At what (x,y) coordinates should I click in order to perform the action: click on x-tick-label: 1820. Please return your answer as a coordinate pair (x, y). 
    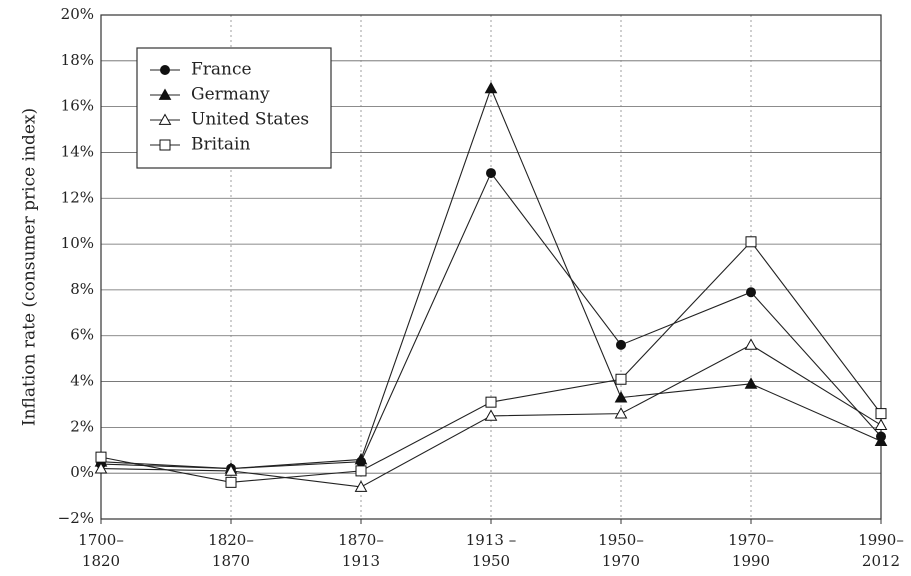
    Looking at the image, I should click on (101, 561).